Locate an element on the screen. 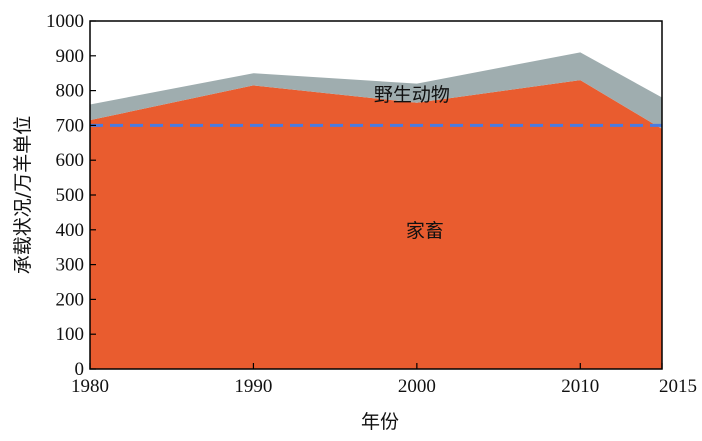 The image size is (702, 441). x-tick-label: 2015 is located at coordinates (678, 386).